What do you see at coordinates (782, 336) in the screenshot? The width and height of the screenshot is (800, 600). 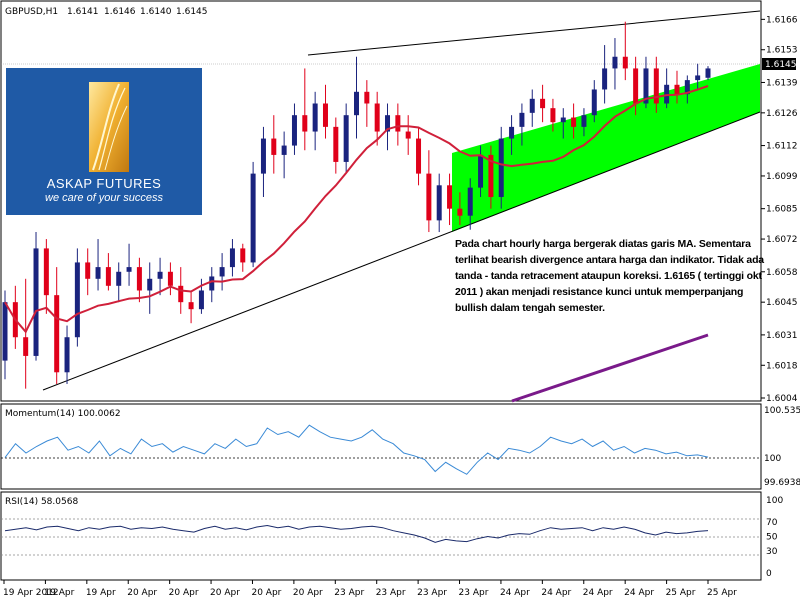 I see `price-tick-label: 1.6031` at bounding box center [782, 336].